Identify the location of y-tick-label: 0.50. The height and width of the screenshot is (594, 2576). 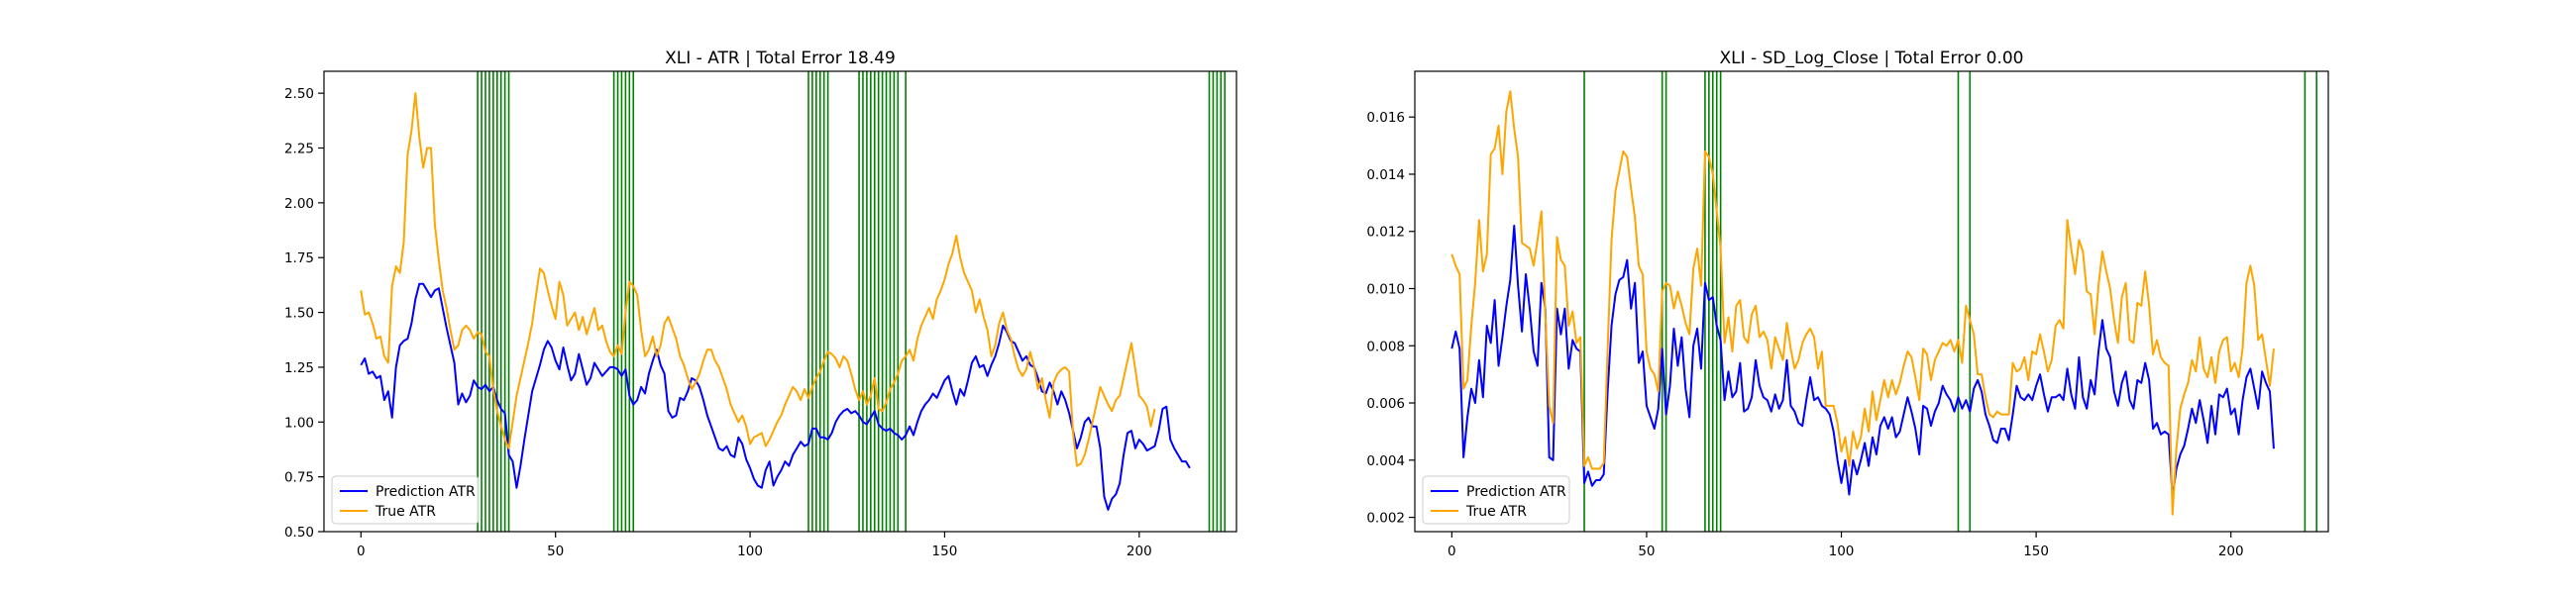
(299, 533).